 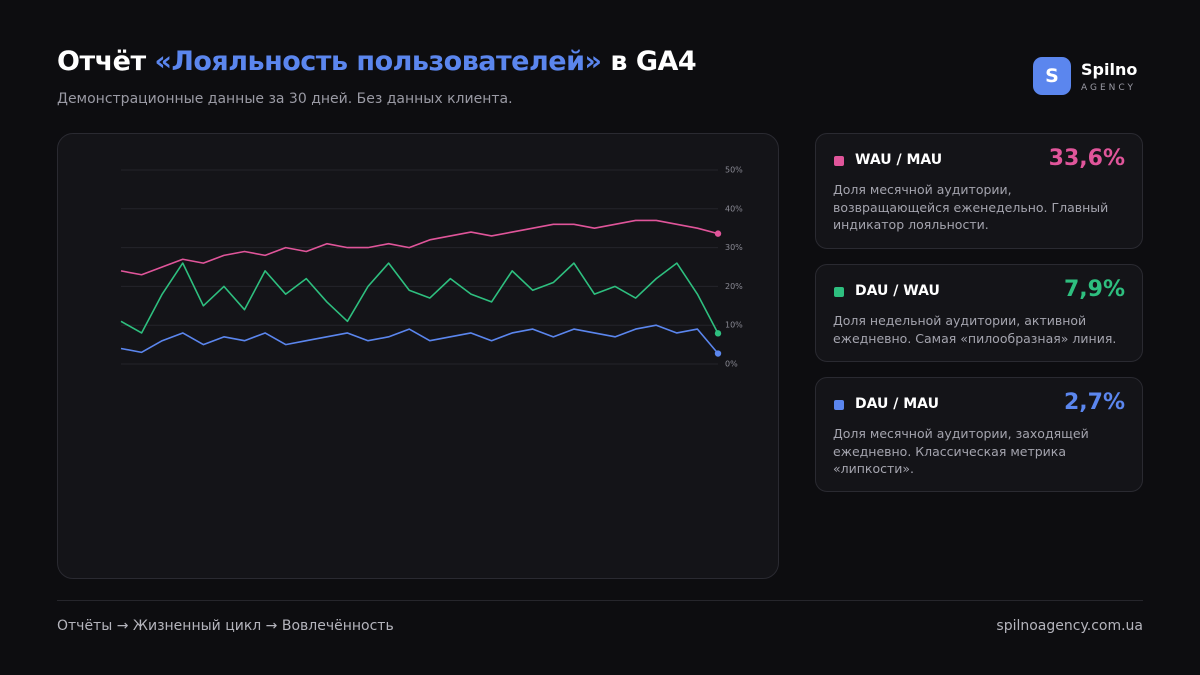 What do you see at coordinates (734, 208) in the screenshot?
I see `y-tick-label: 40%` at bounding box center [734, 208].